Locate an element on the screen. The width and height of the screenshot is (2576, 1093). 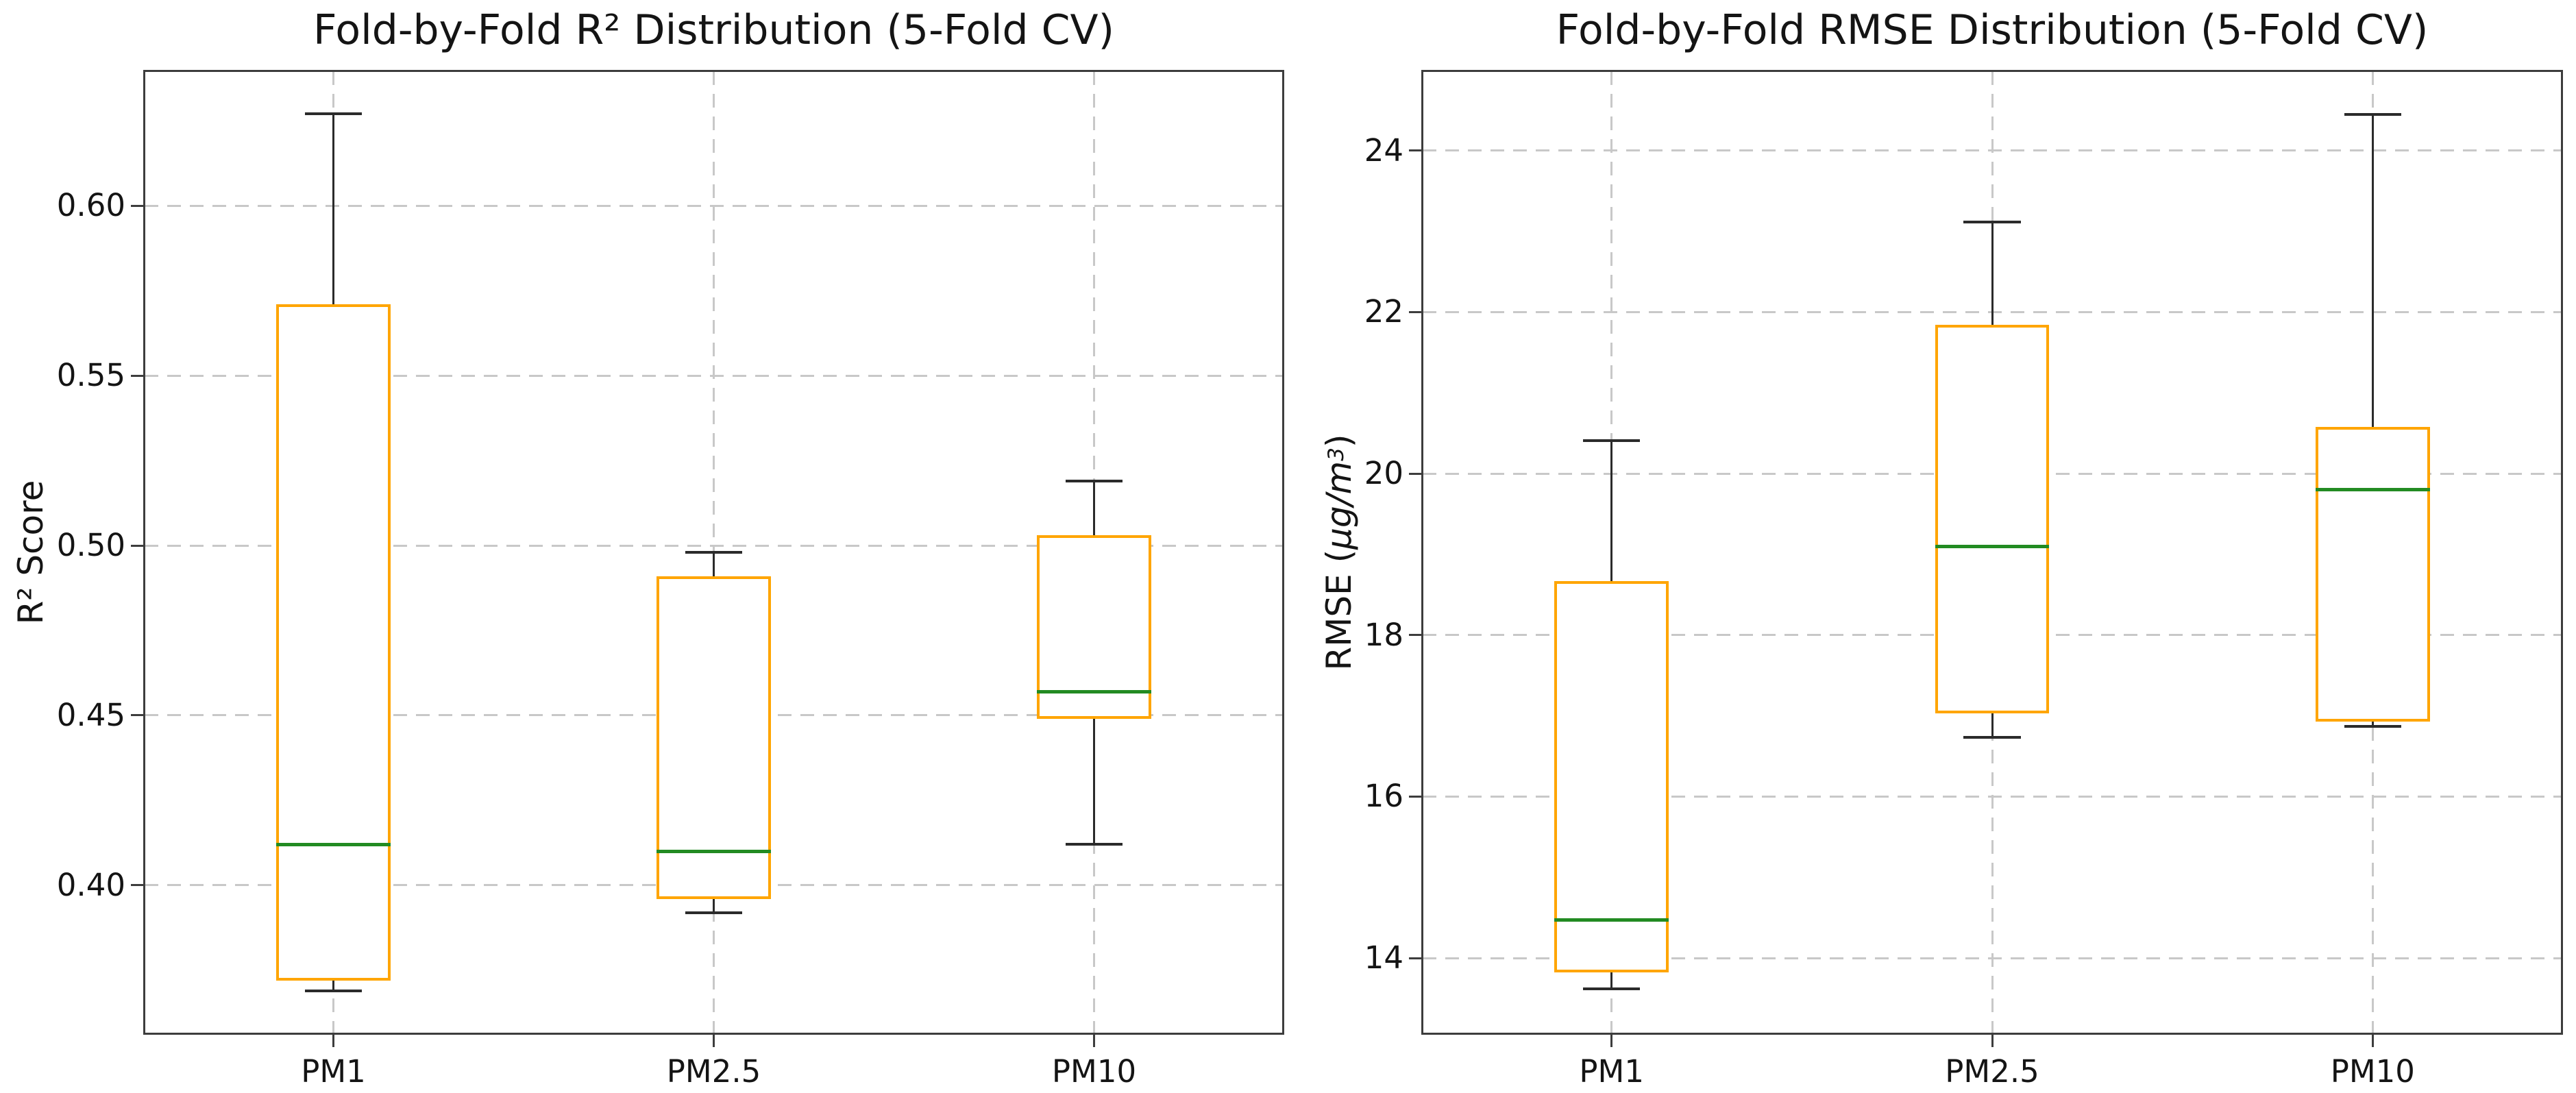
y-tick-label: 22 is located at coordinates (1384, 311).